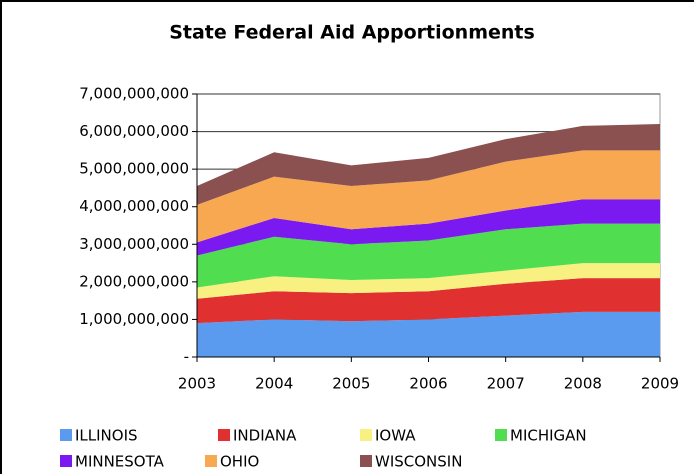 The height and width of the screenshot is (474, 694). Describe the element at coordinates (351, 384) in the screenshot. I see `x-tick-label: 2005` at that location.